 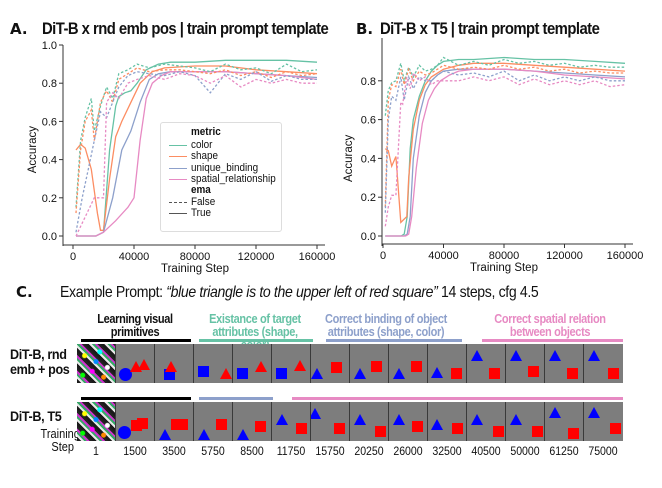 I want to click on legend-label: color, so click(x=202, y=145).